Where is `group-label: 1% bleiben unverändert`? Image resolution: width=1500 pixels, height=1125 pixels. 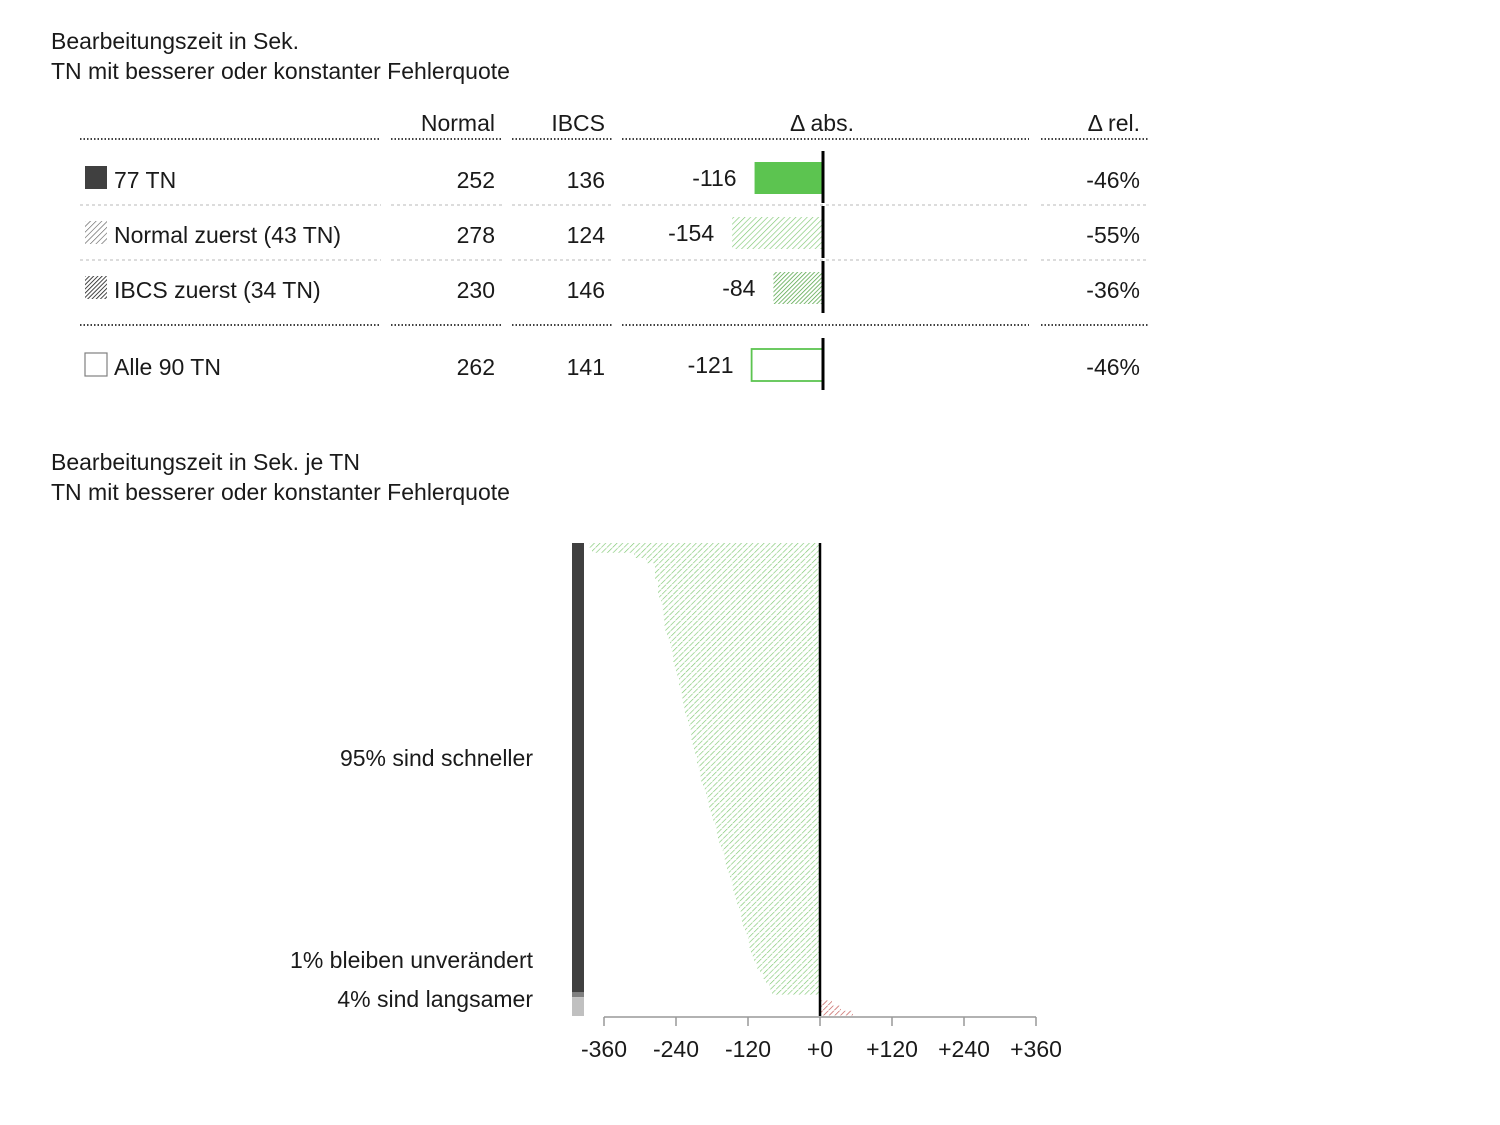
group-label: 1% bleiben unverändert is located at coordinates (412, 960).